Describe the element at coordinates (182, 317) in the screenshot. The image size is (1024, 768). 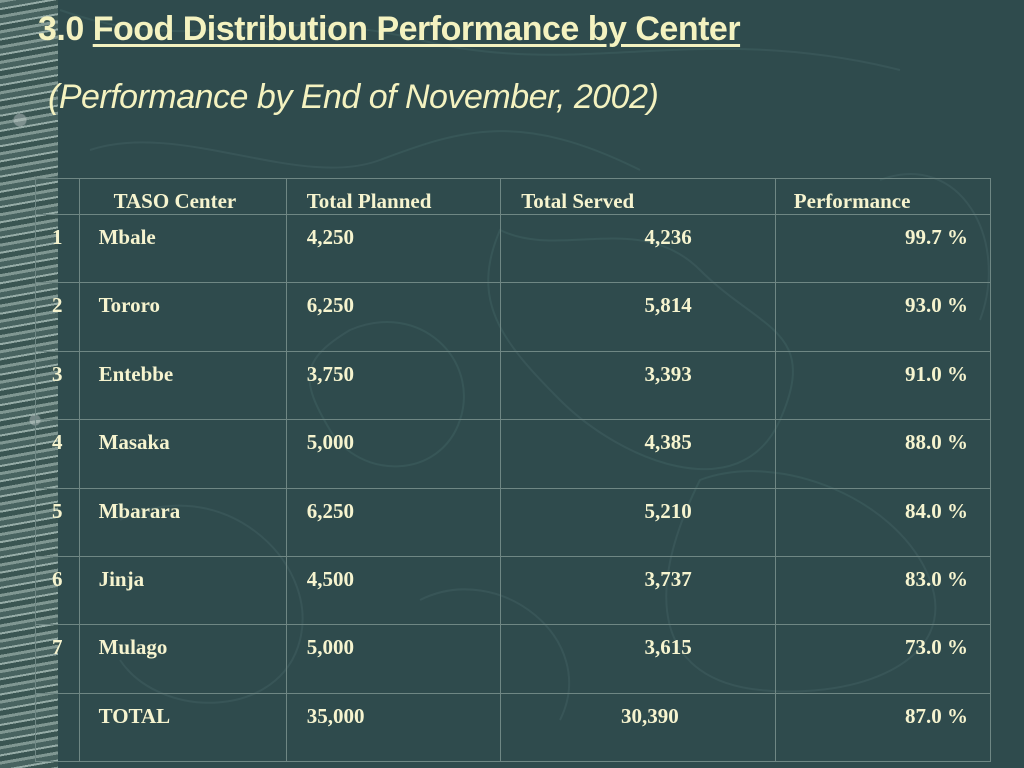
I see `row-center: Tororo` at that location.